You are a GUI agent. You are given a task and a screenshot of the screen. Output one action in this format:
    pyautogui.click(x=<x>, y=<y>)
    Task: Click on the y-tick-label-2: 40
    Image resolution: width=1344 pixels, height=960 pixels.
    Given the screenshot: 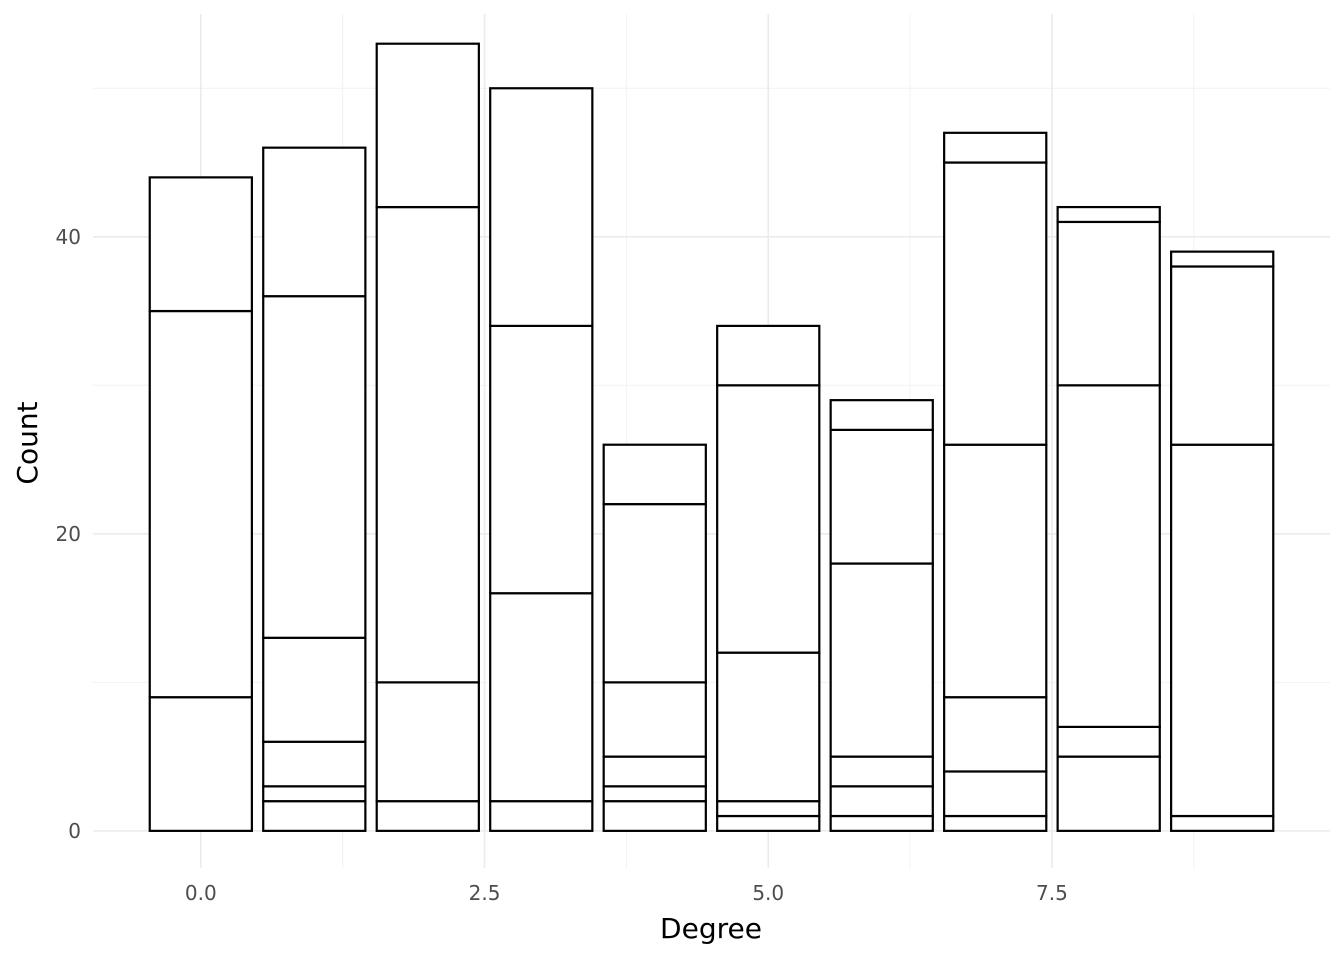 What is the action you would take?
    pyautogui.click(x=68, y=237)
    